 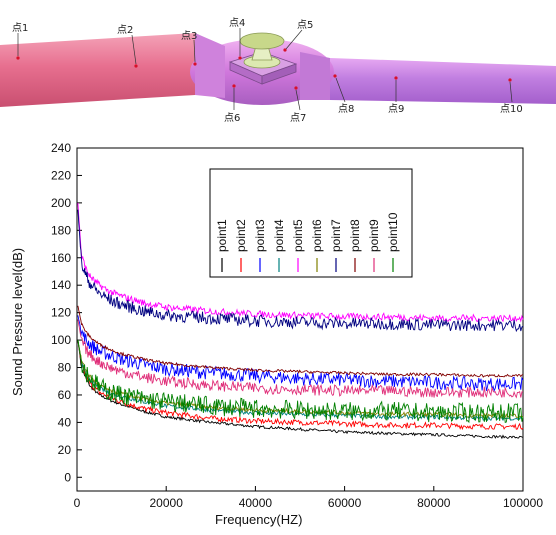 What do you see at coordinates (61, 313) in the screenshot?
I see `y-tick-label: 120` at bounding box center [61, 313].